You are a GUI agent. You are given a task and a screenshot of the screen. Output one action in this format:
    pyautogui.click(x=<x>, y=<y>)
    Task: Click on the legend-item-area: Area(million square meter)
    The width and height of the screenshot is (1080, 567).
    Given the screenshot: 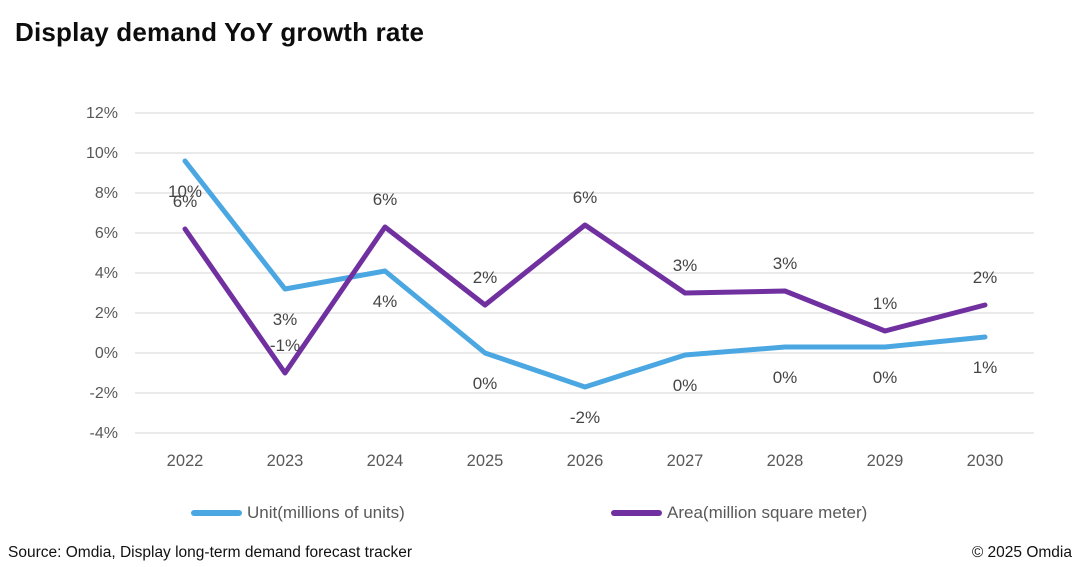 What is the action you would take?
    pyautogui.click(x=739, y=513)
    